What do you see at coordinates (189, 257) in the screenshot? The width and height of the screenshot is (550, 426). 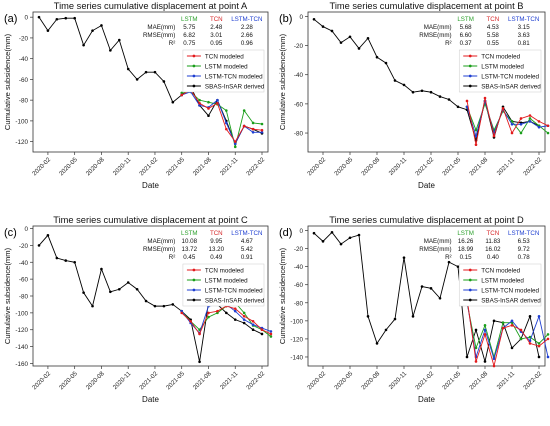 I see `metrics-value: 0.45` at bounding box center [189, 257].